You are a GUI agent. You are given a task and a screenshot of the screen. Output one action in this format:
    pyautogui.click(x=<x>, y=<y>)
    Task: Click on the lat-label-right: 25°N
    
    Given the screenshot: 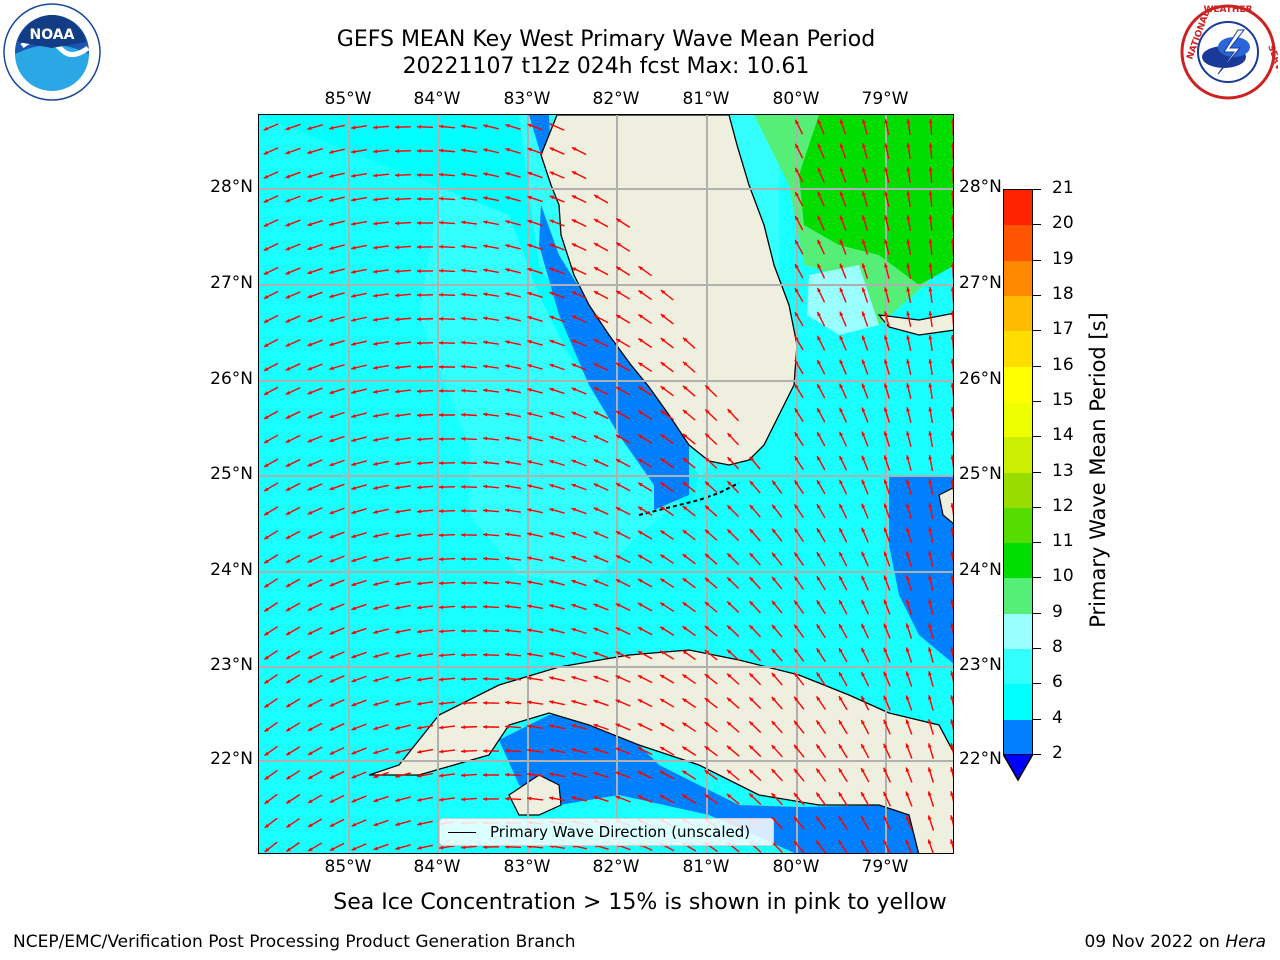 What is the action you would take?
    pyautogui.click(x=980, y=474)
    